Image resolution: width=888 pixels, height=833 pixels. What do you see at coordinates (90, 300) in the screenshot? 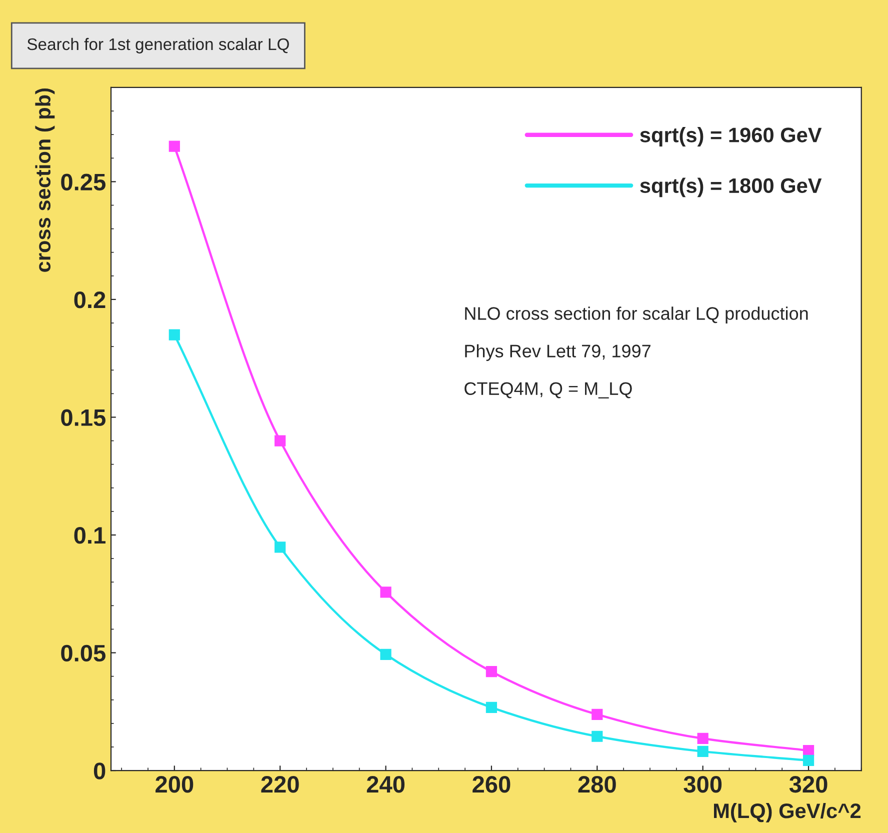
I see `y-tick-label: 0.2` at bounding box center [90, 300].